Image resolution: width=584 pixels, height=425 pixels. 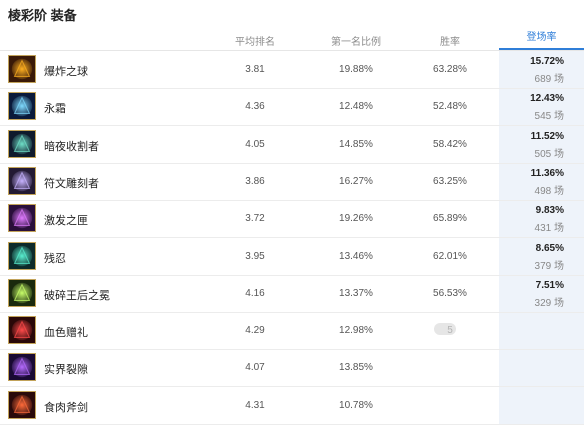 What do you see at coordinates (549, 117) in the screenshot?
I see `games-count: 545 场` at bounding box center [549, 117].